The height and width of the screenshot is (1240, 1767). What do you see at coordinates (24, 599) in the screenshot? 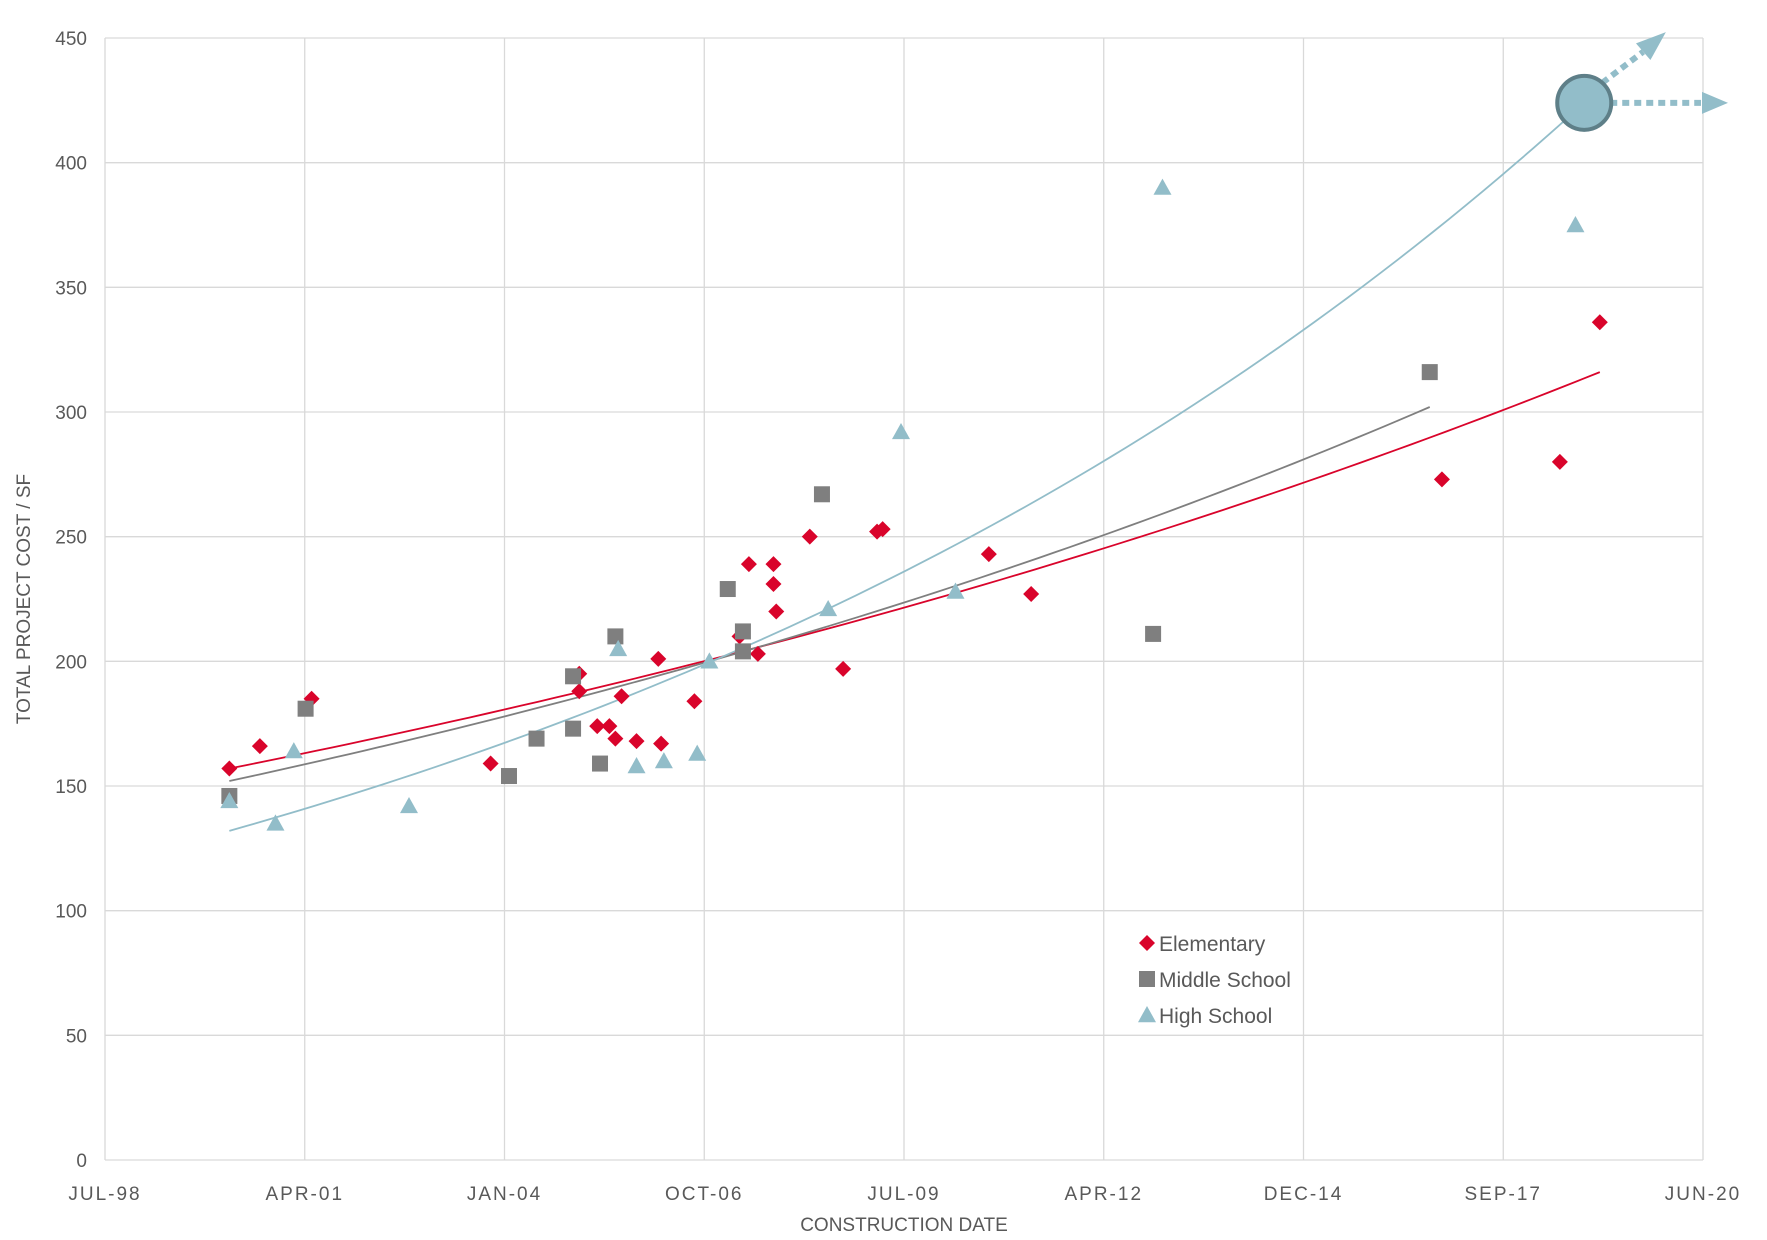
I see `y-axis-title: TOTAL PROJECT COST / SF` at bounding box center [24, 599].